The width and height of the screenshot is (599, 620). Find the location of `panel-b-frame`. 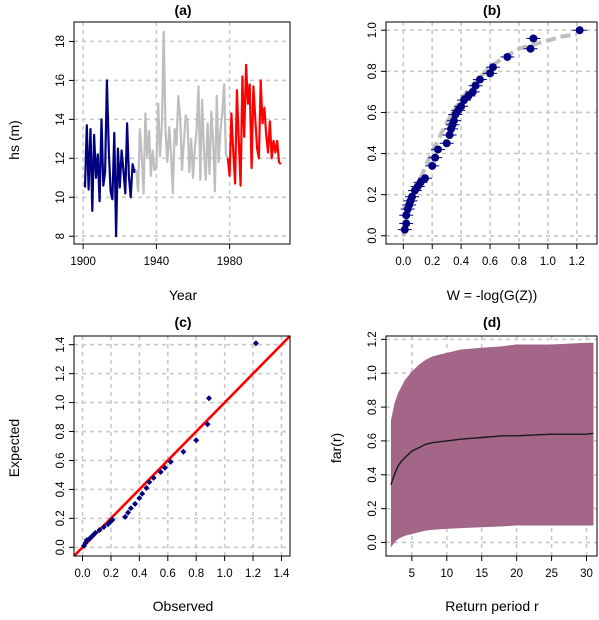

panel-b-frame is located at coordinates (491, 133).